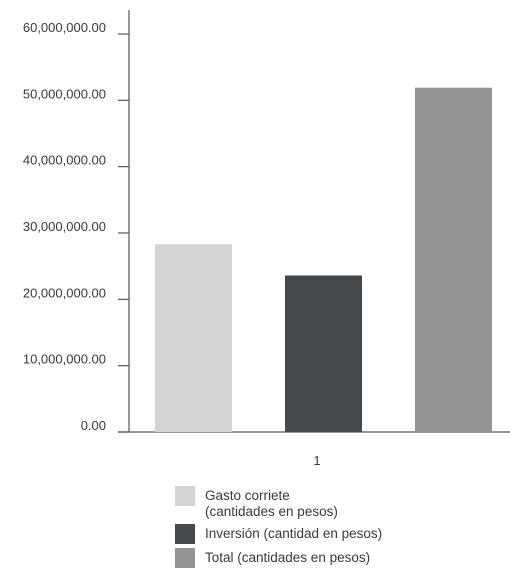  What do you see at coordinates (64, 93) in the screenshot?
I see `y-tick-label: 50,000,000.00` at bounding box center [64, 93].